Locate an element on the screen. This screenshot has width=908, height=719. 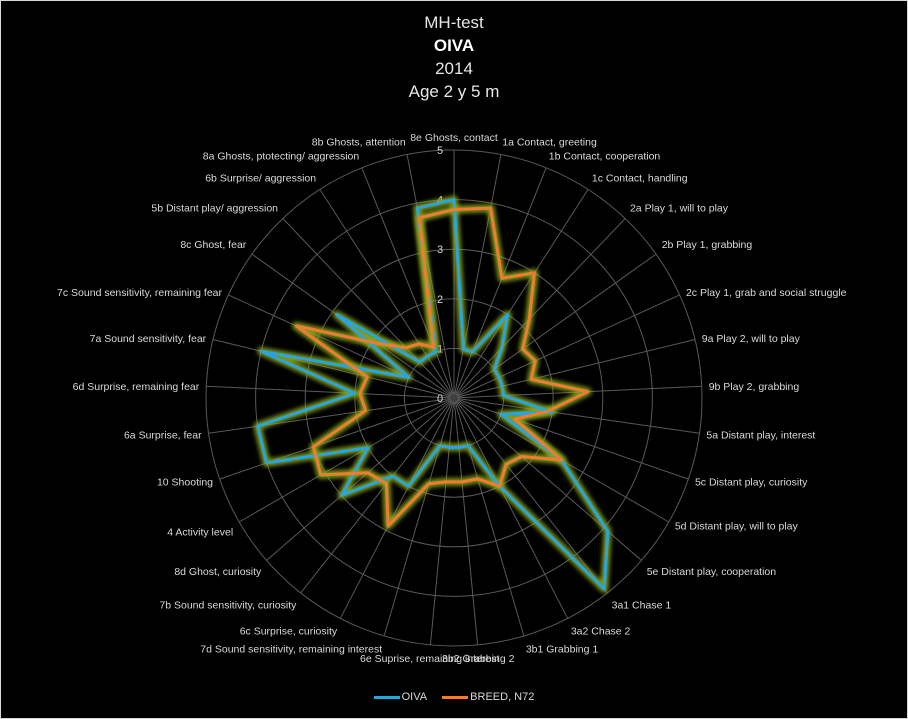
category-label: 1b Contact, cooperation is located at coordinates (605, 156).